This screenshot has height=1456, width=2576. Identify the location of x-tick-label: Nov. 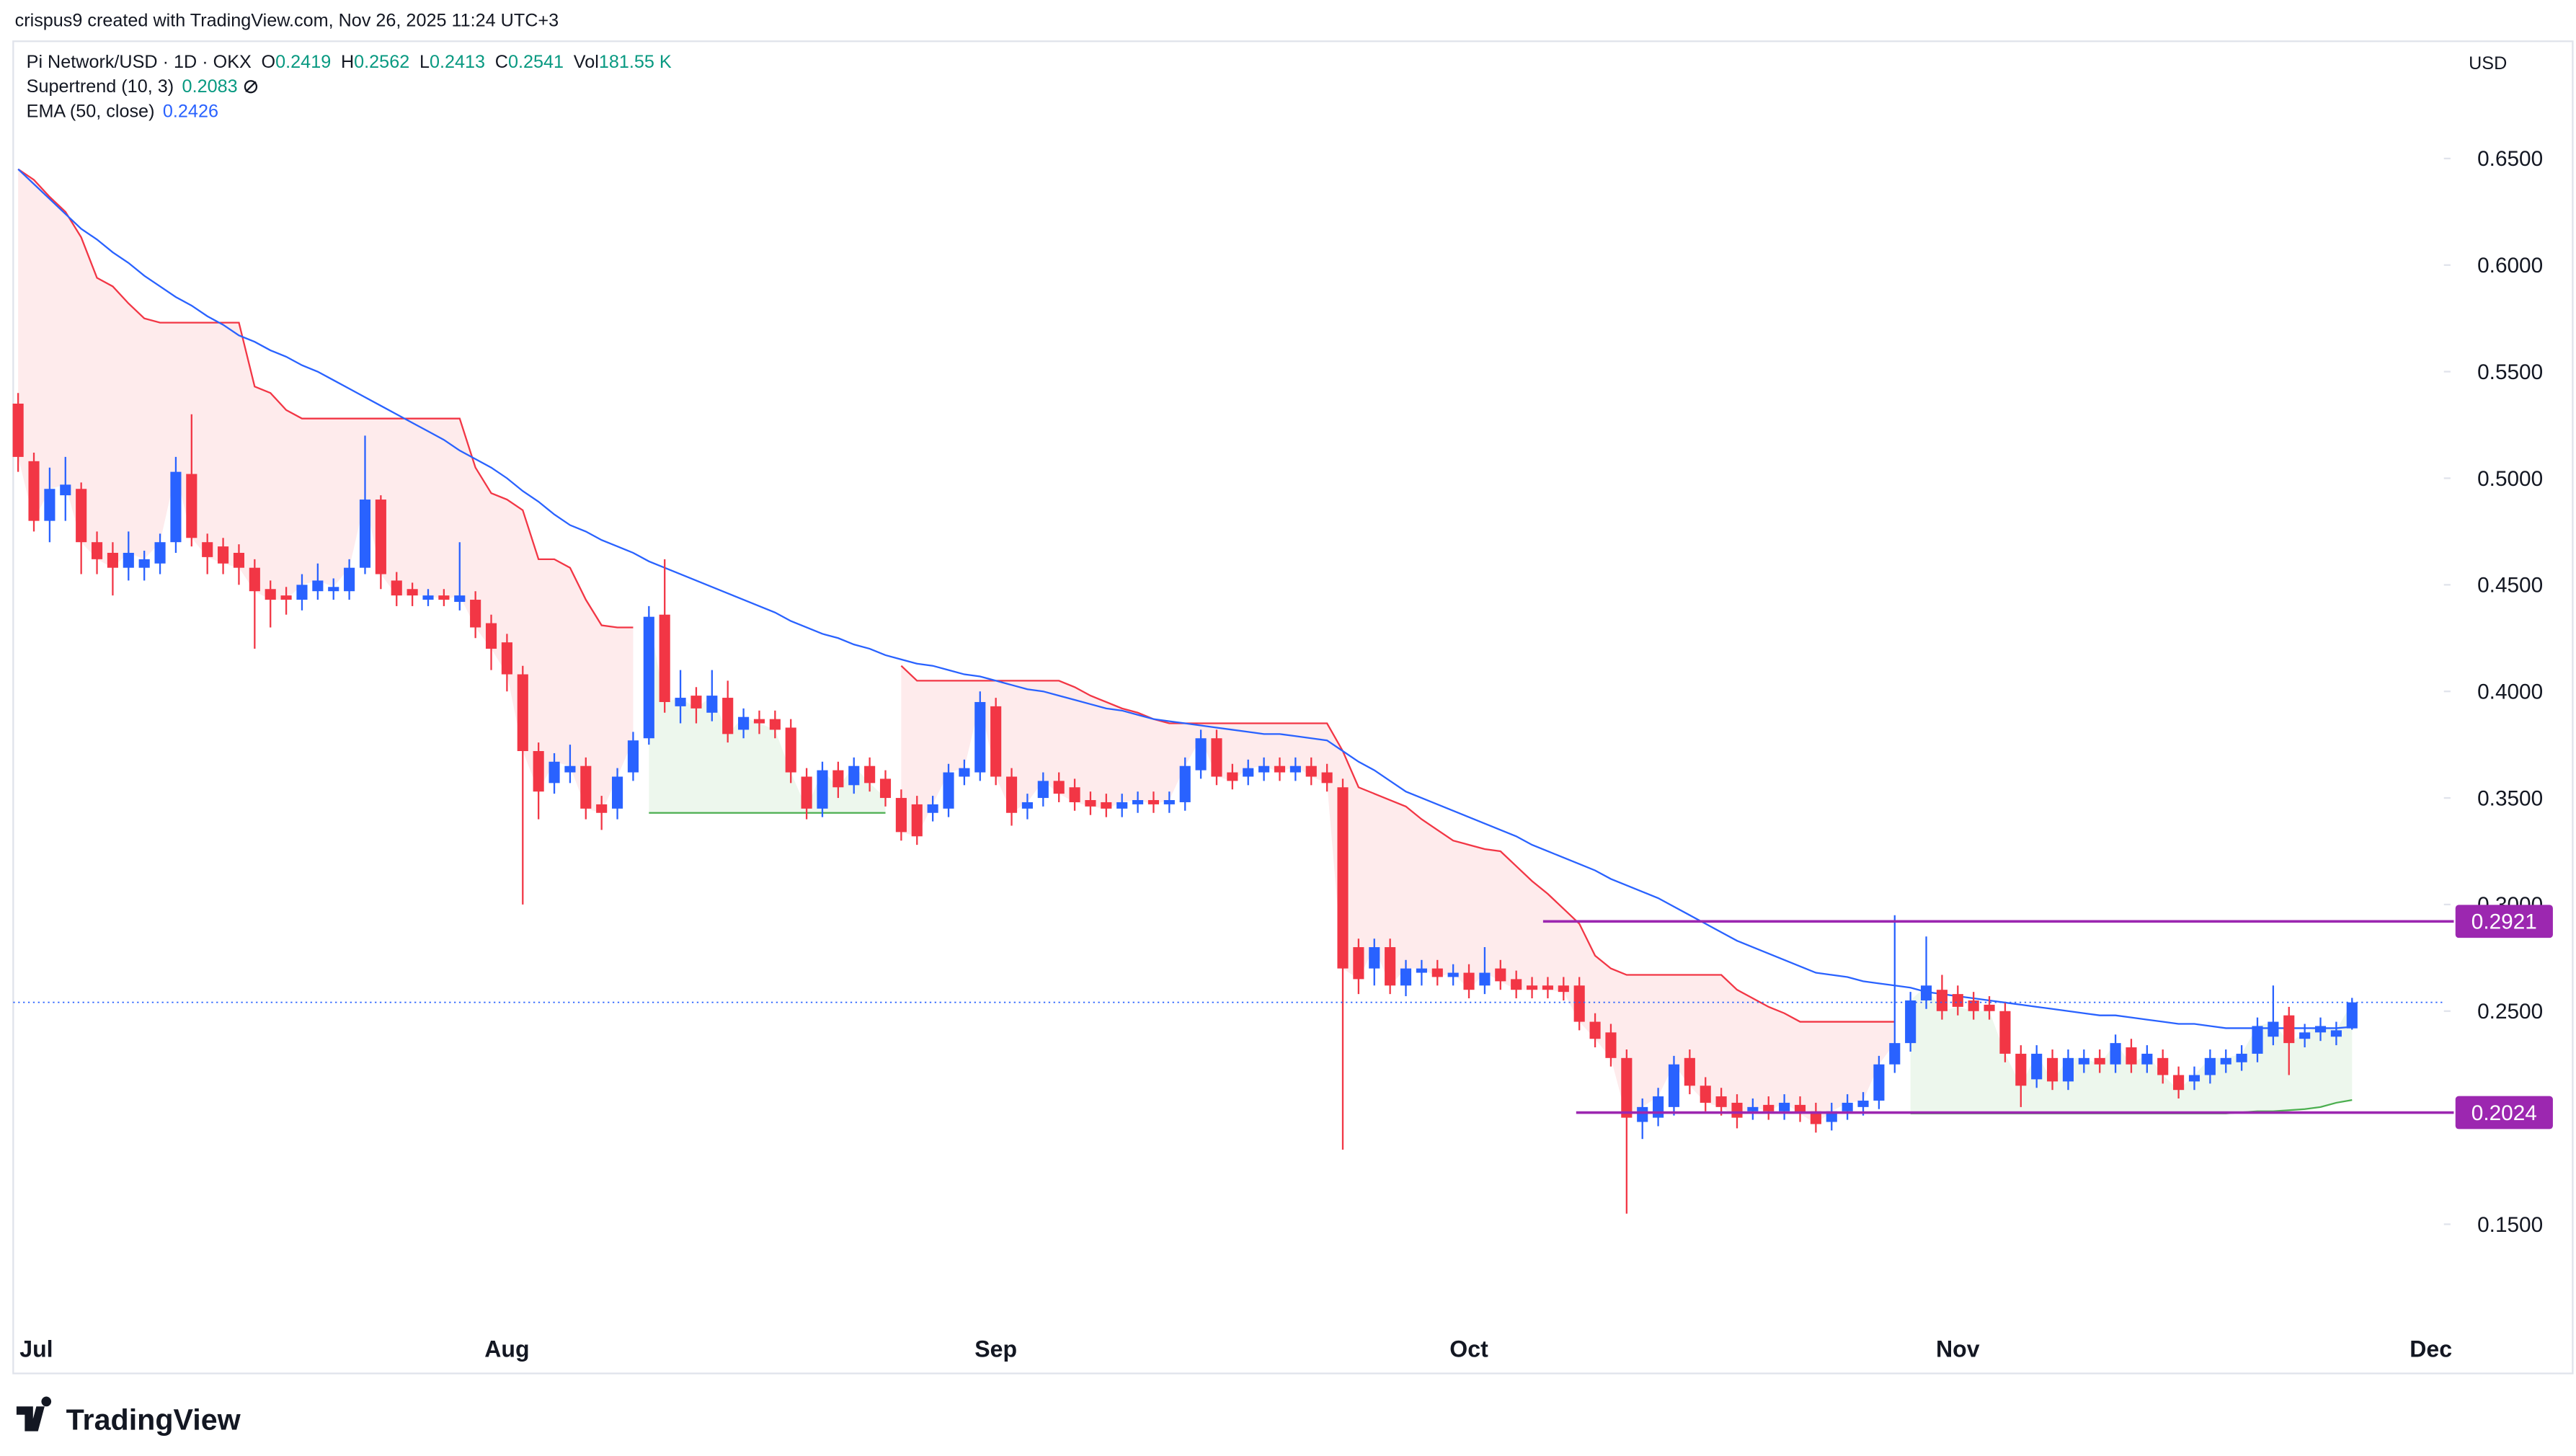
(1958, 1349).